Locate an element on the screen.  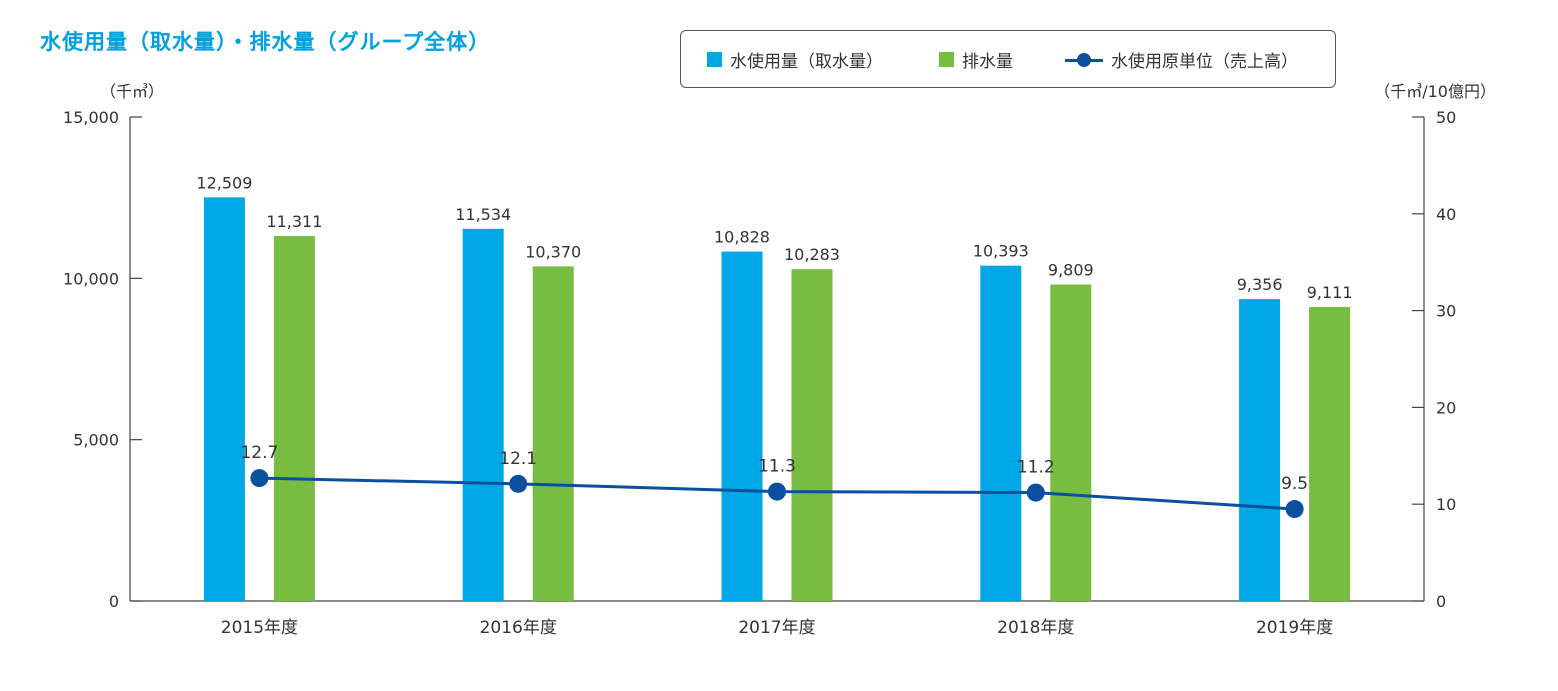
intensity-point-label: 12.7 is located at coordinates (259, 453).